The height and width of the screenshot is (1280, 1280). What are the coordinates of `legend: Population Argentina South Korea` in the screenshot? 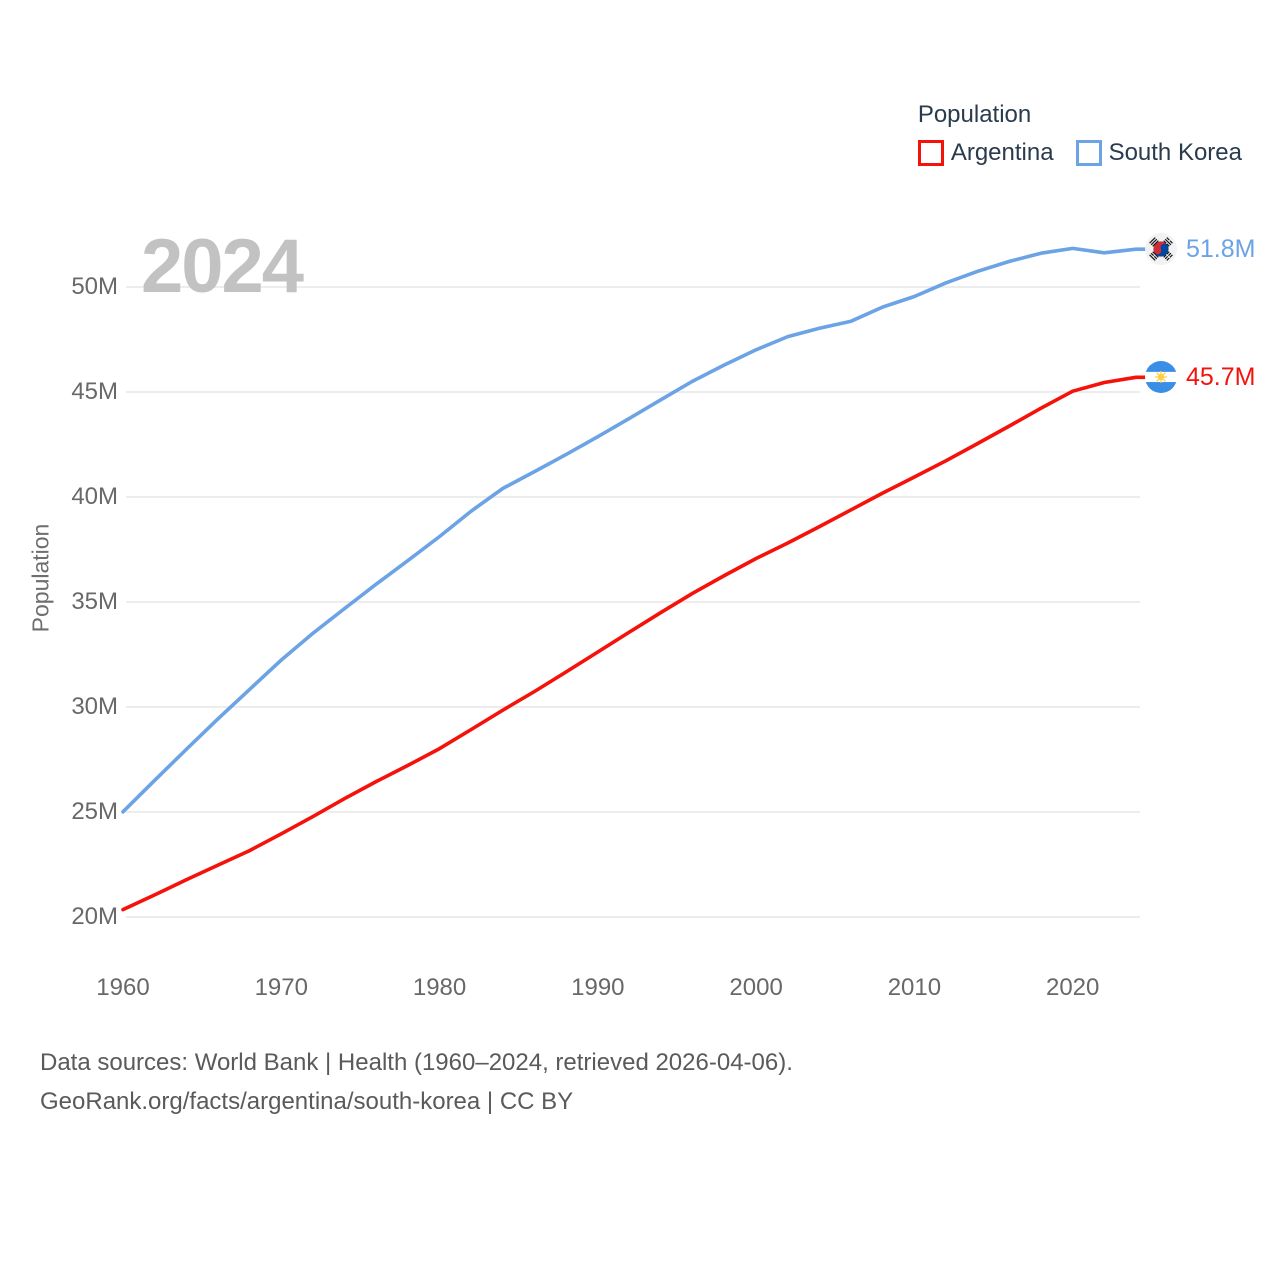 It's located at (1079, 134).